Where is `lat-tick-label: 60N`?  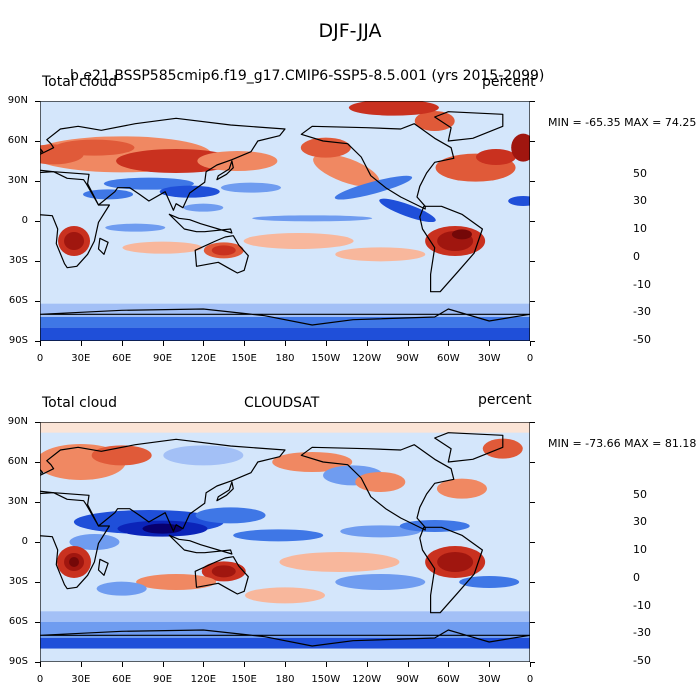 lat-tick-label: 60N is located at coordinates (17, 461).